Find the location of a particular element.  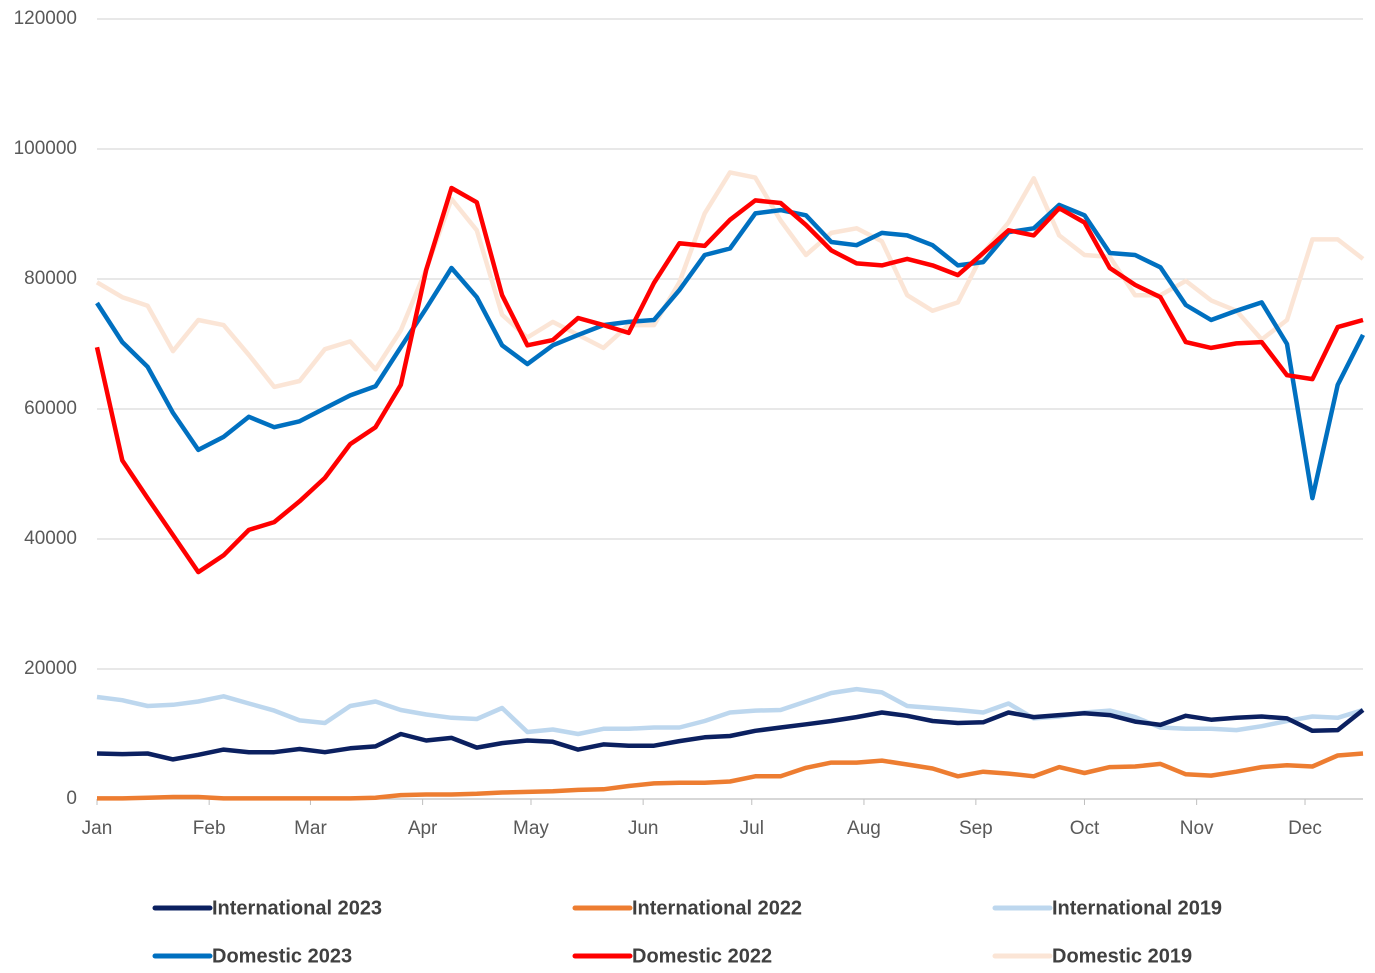

x-tick-label: May is located at coordinates (531, 828).